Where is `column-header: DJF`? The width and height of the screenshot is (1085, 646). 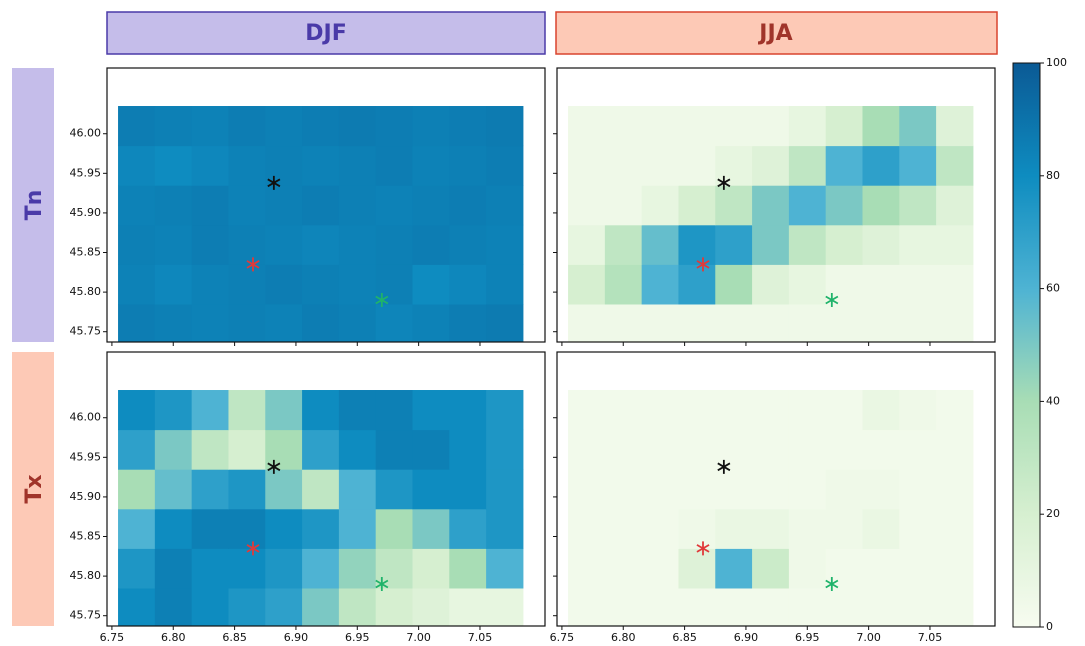 column-header: DJF is located at coordinates (325, 33).